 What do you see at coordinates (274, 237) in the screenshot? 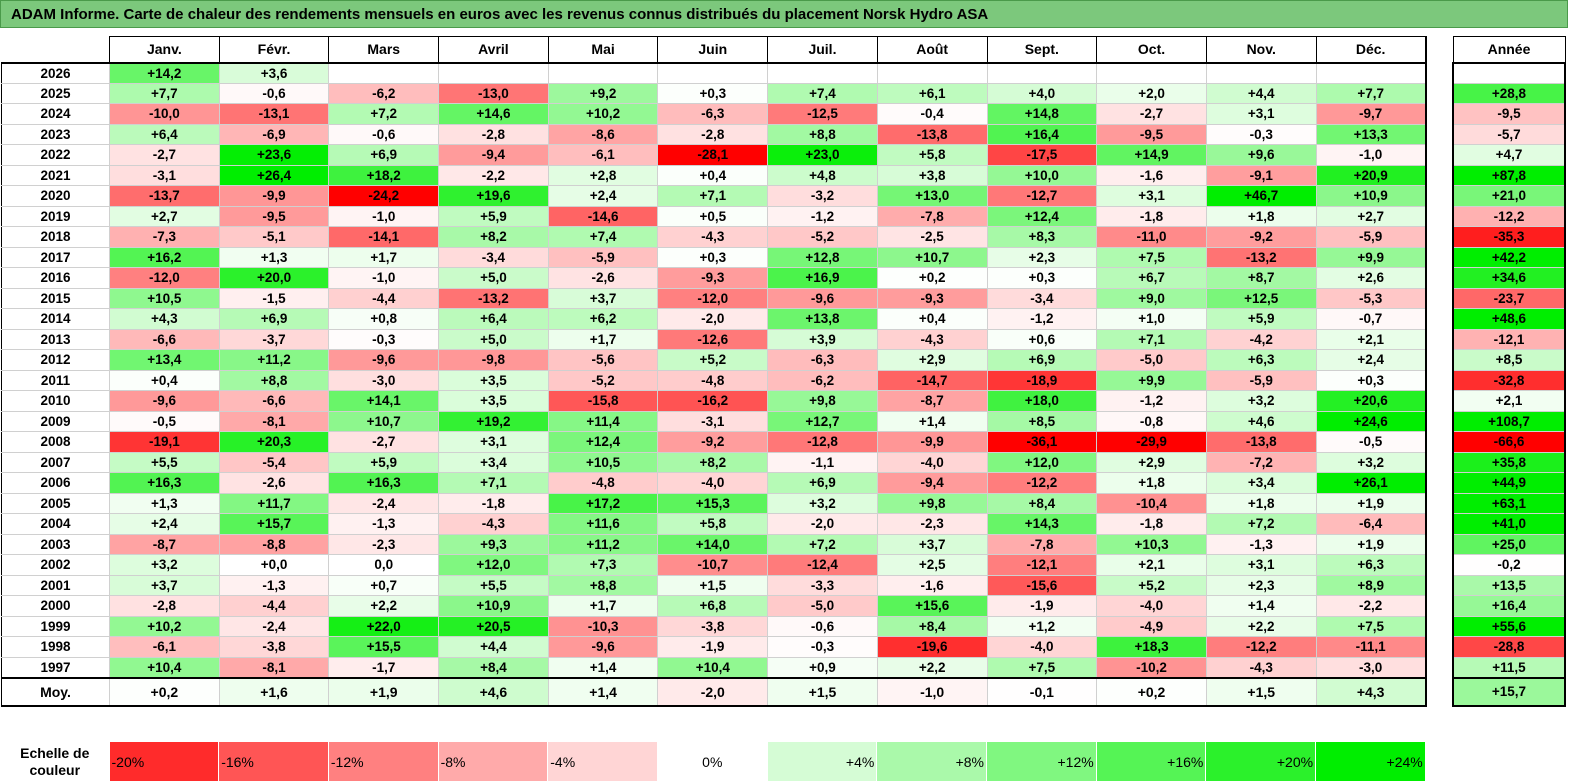
I see `heat-cell: -5,1` at bounding box center [274, 237].